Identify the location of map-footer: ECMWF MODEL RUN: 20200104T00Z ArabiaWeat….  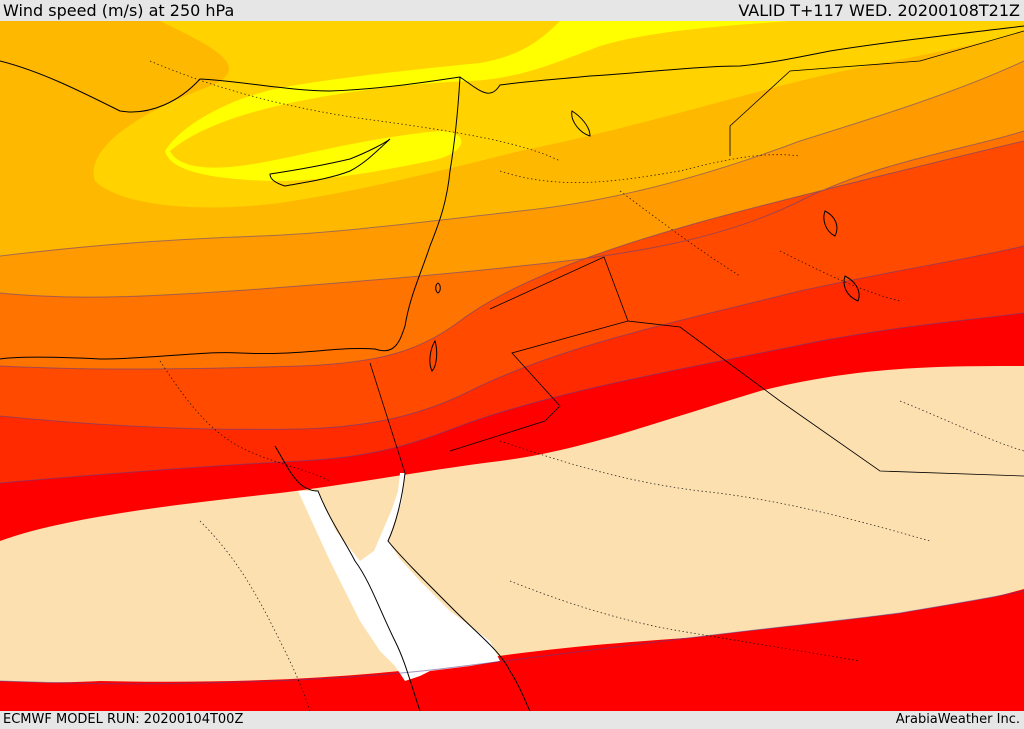
(512, 720).